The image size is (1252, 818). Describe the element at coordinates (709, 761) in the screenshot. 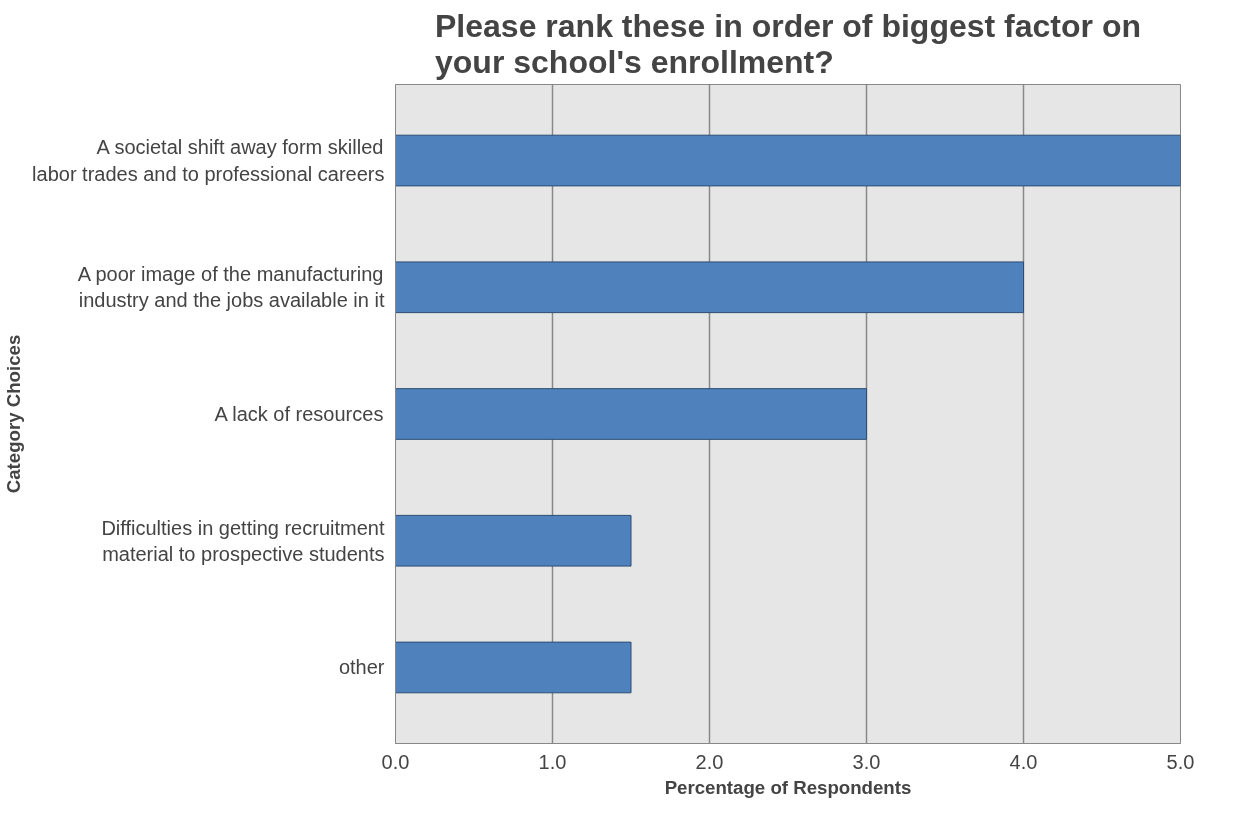

I see `x-tick-label: 2.0` at that location.